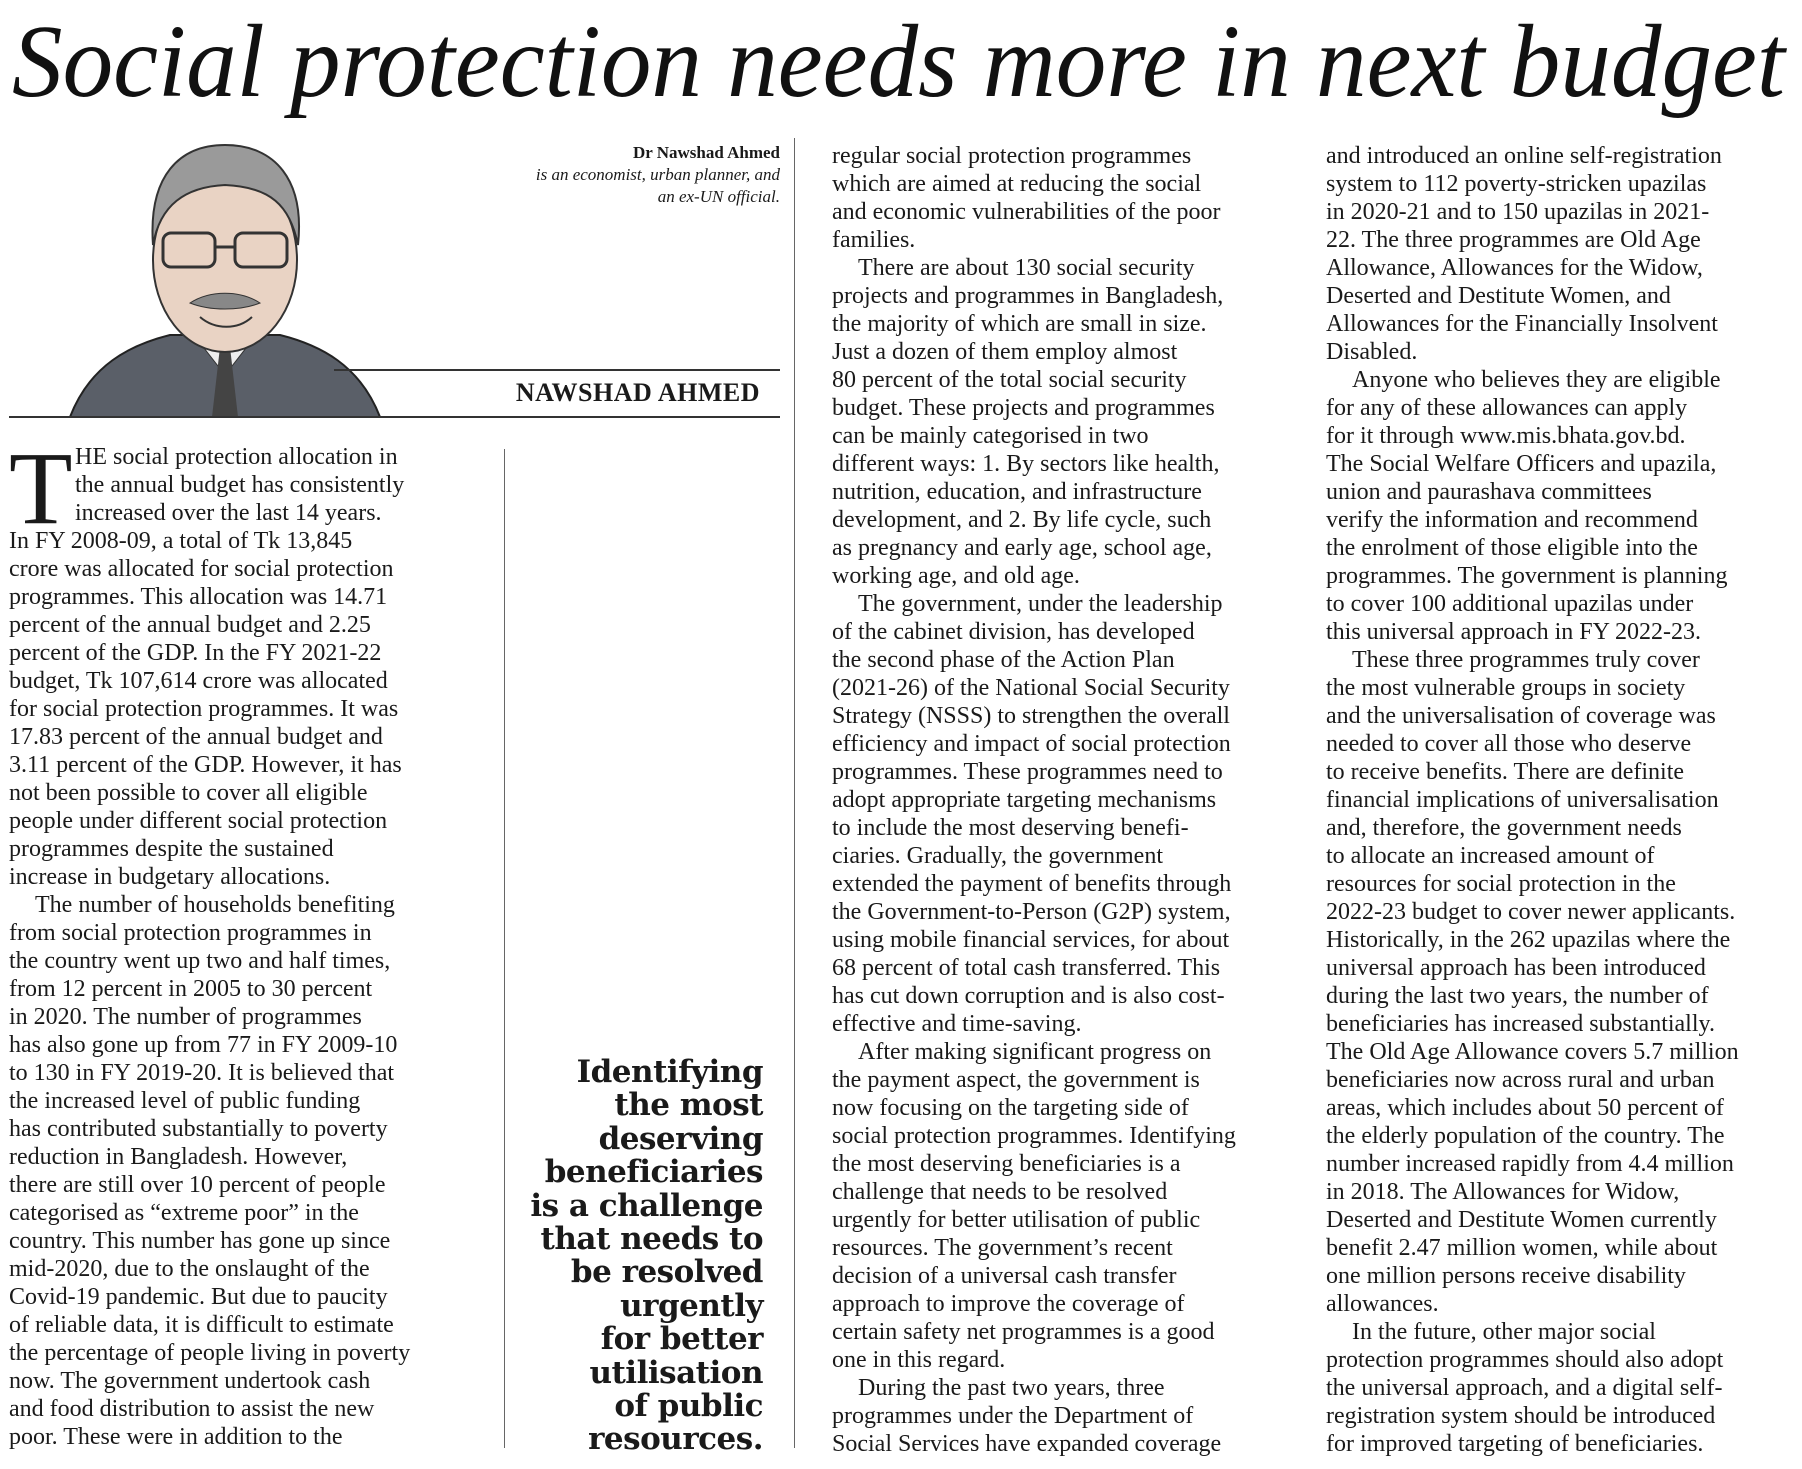 The image size is (1802, 1469). What do you see at coordinates (185, 1101) in the screenshot?
I see `text-line: the increased level of public funding` at bounding box center [185, 1101].